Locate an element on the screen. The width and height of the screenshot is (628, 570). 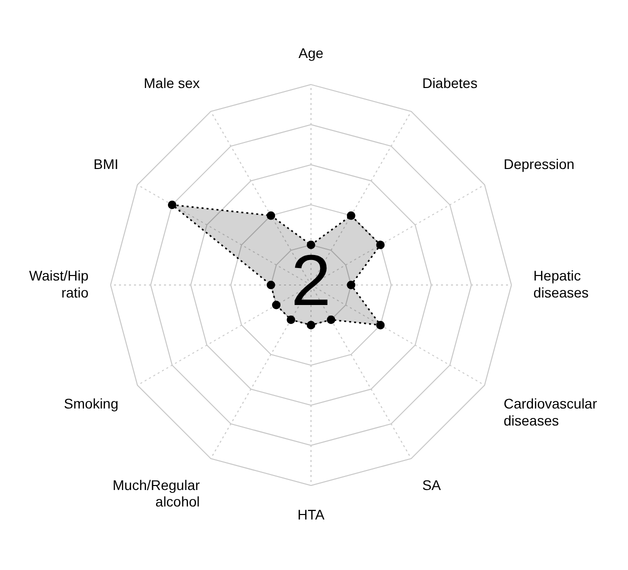
spoke-label: Cardiovascular diseases is located at coordinates (551, 411).